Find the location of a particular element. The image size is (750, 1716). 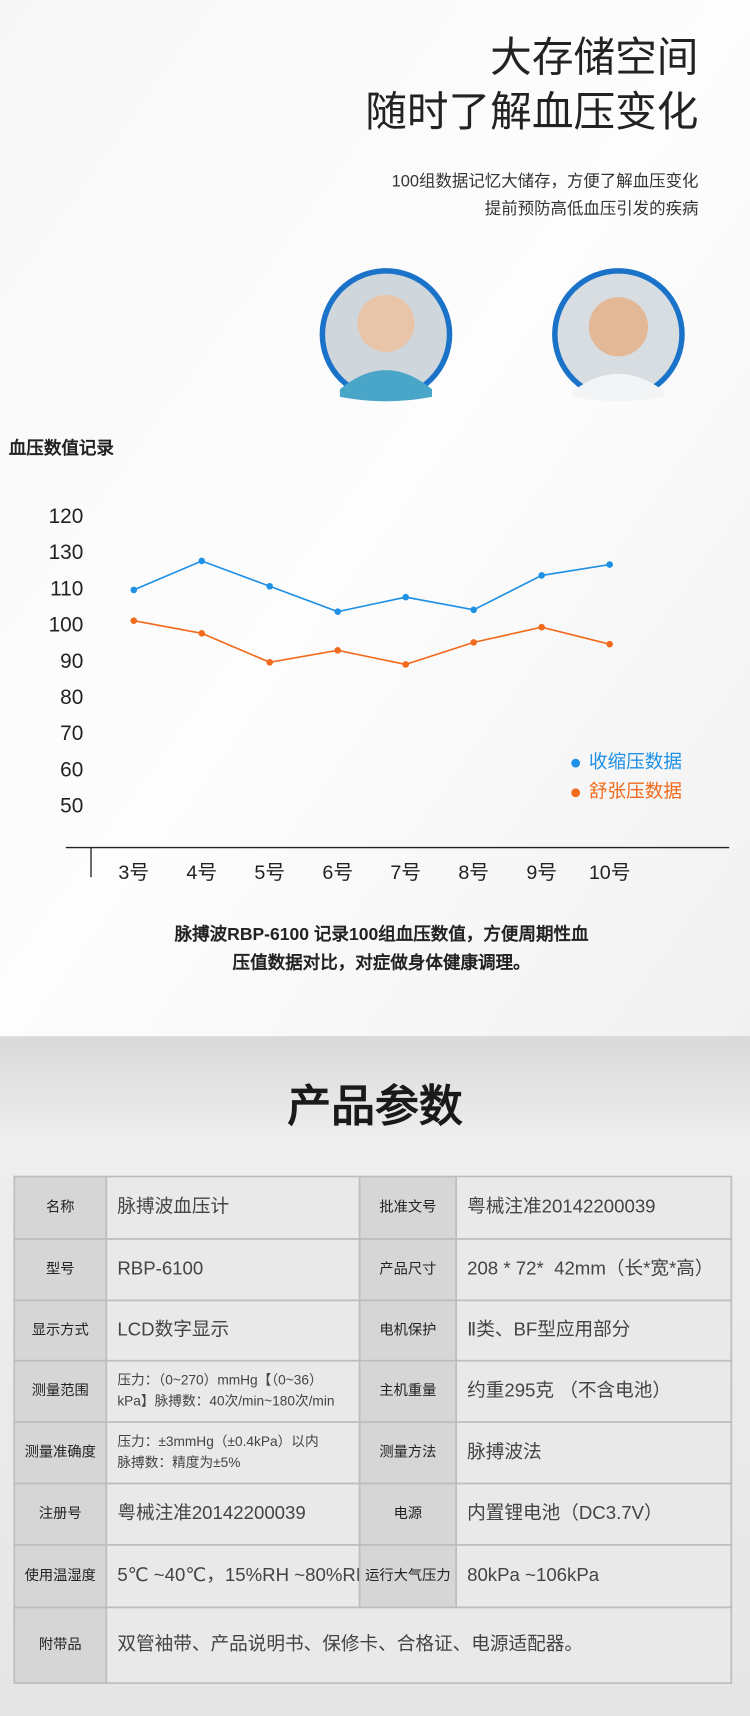

value-text: 脉搏波法 is located at coordinates (504, 1451).